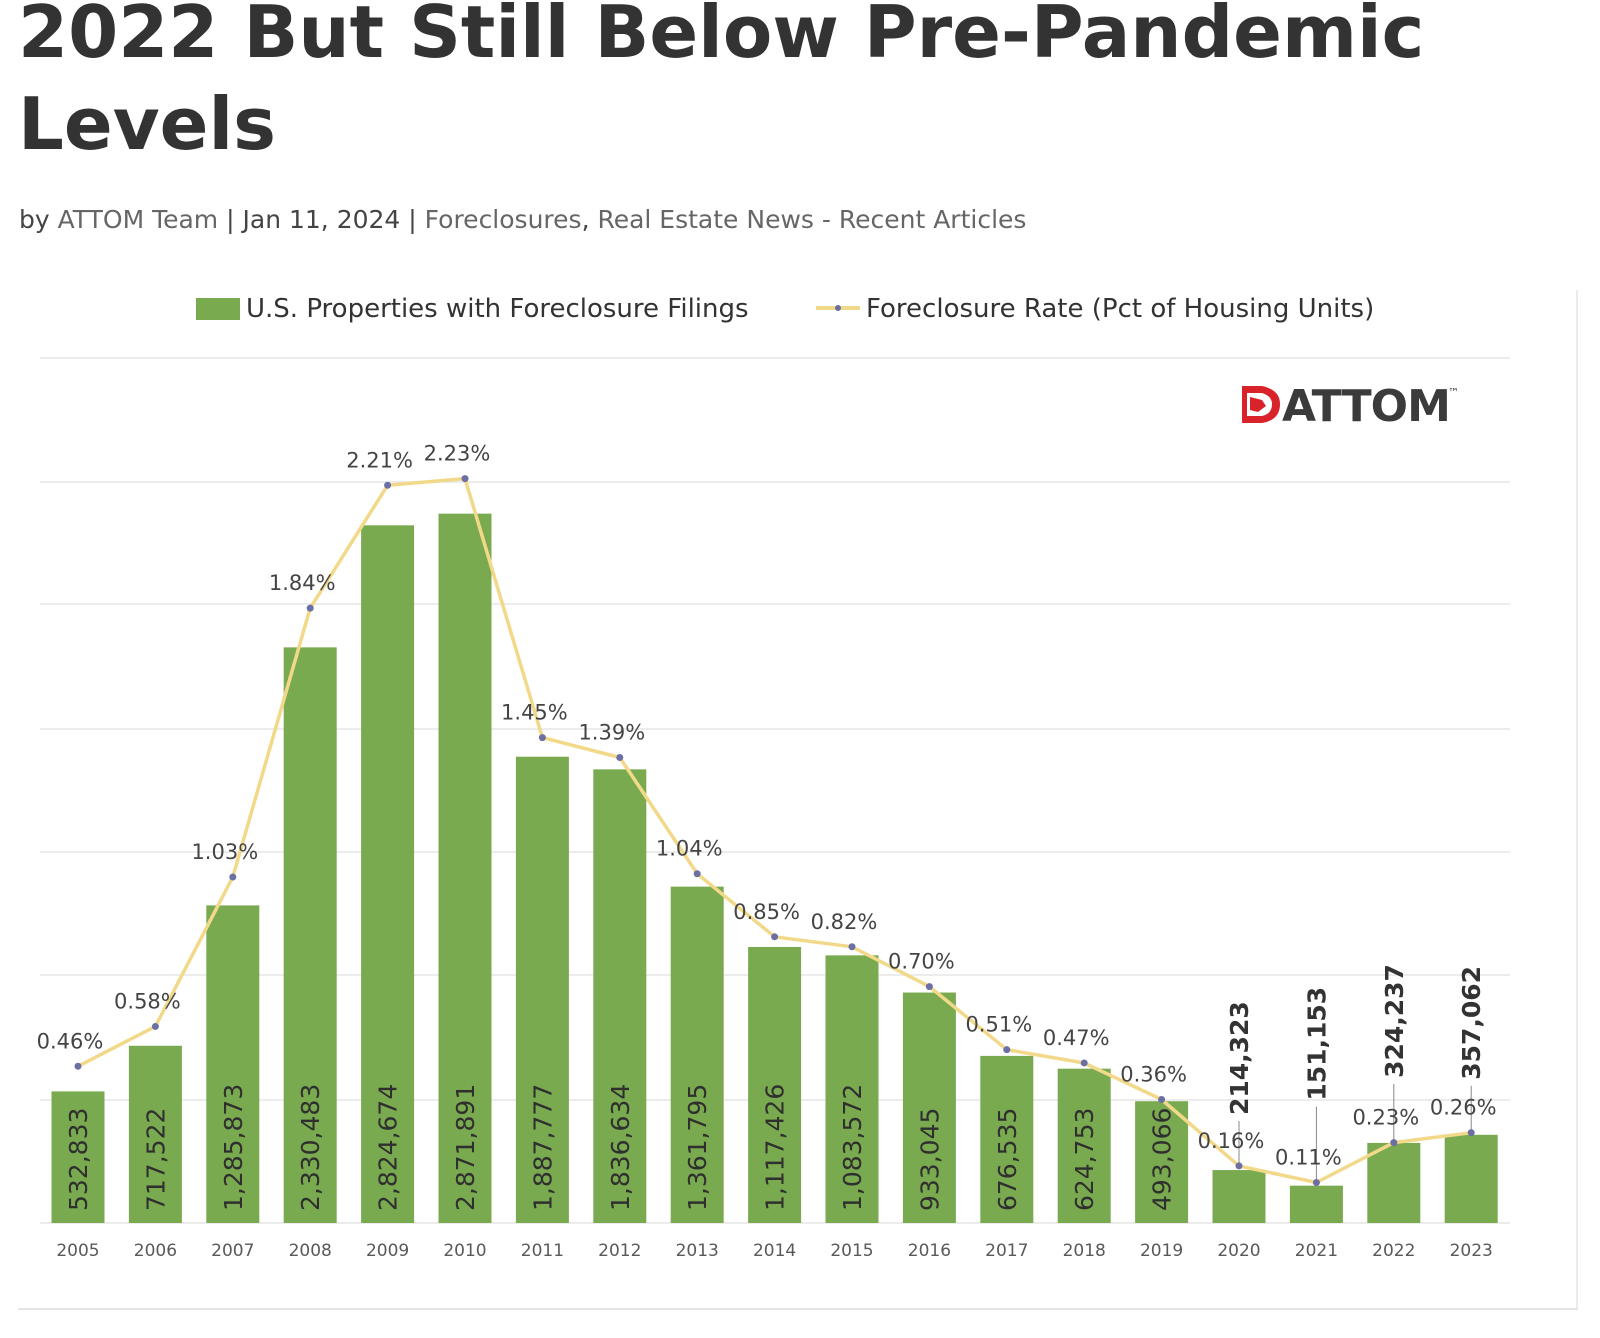  I want to click on bar-value-label: 1,083,572, so click(852, 1147).